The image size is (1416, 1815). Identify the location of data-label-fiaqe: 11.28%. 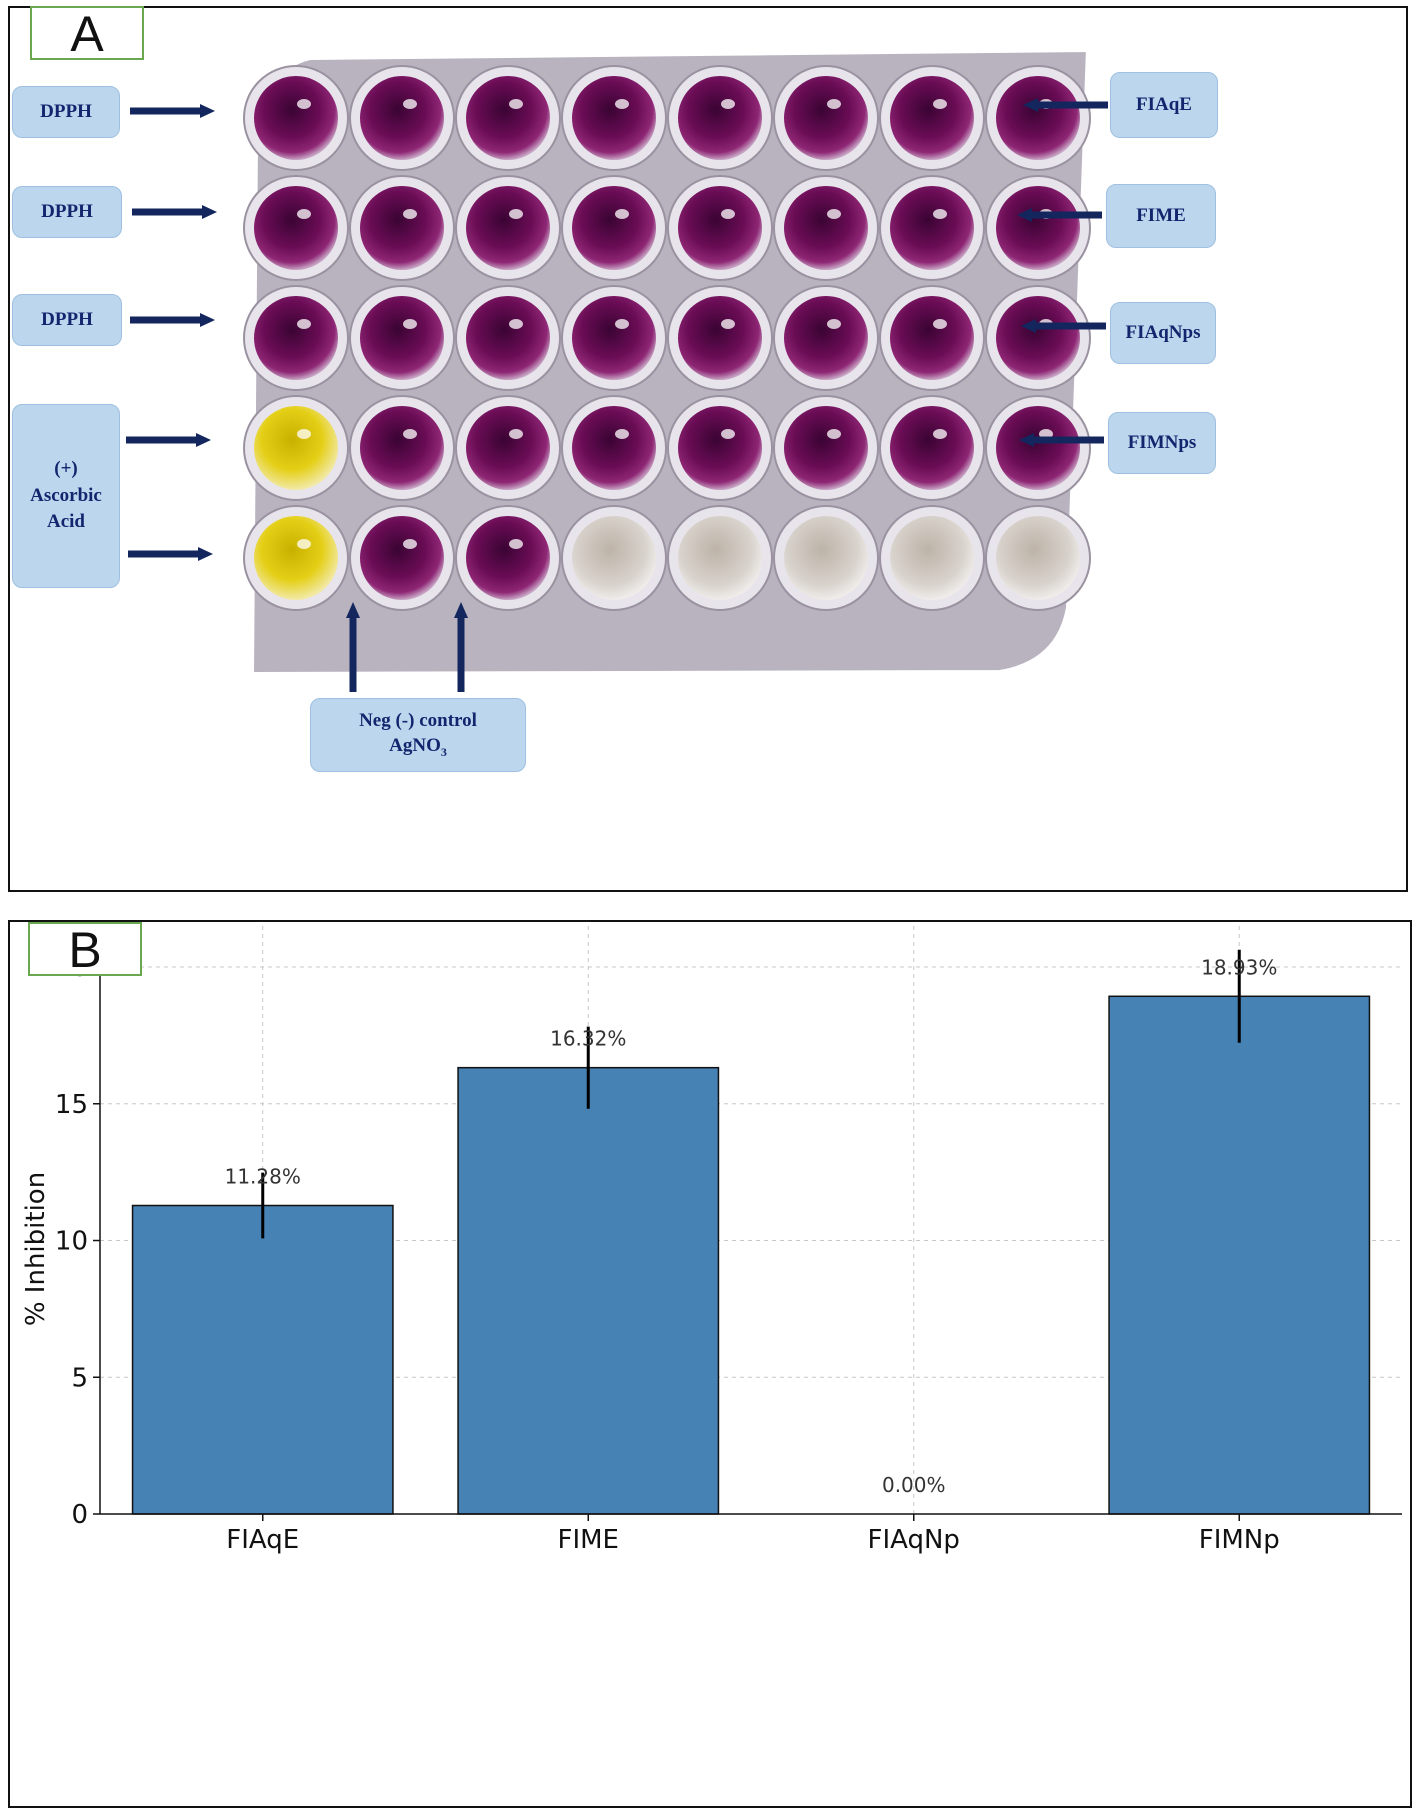
(263, 1177).